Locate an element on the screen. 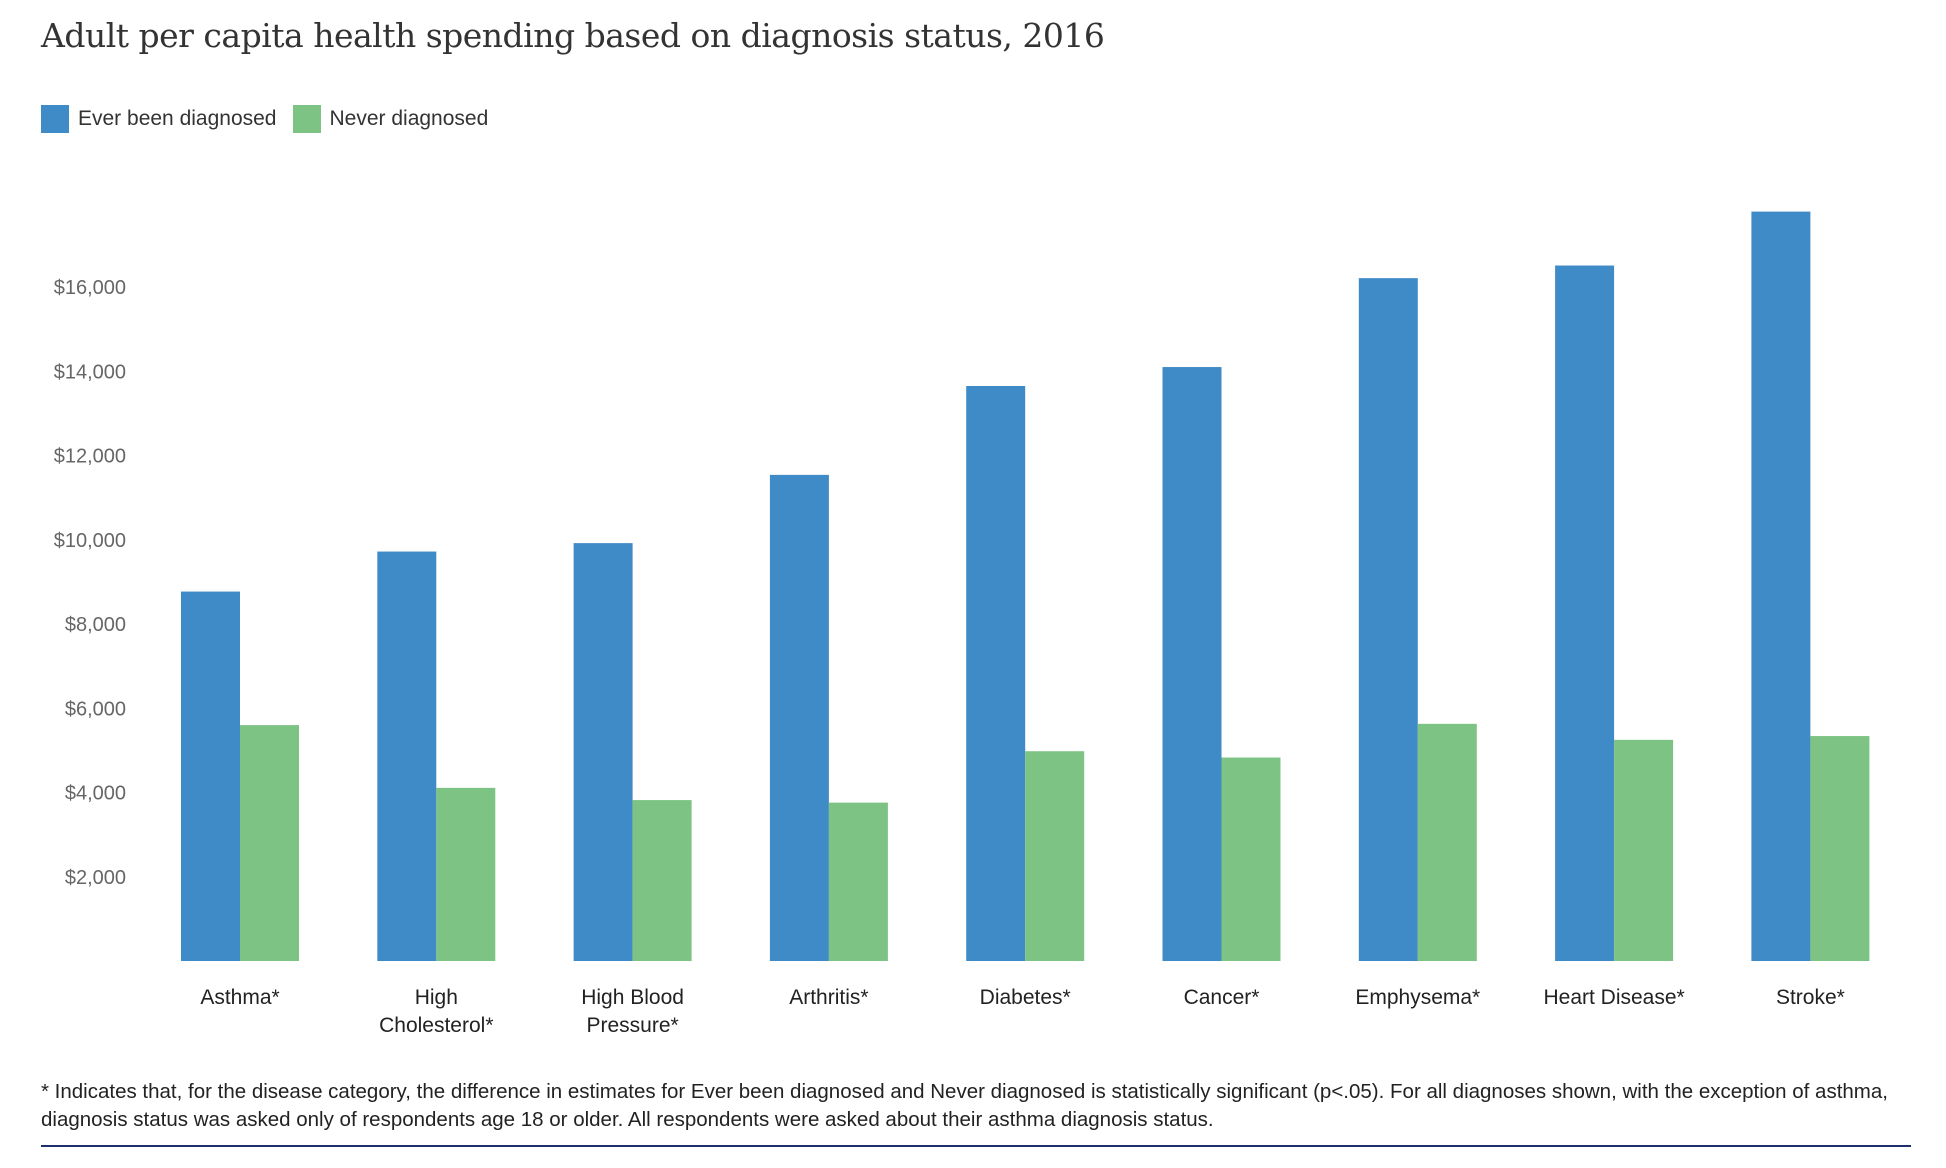 This screenshot has height=1168, width=1946. x-tick-label: Arthritis* is located at coordinates (828, 997).